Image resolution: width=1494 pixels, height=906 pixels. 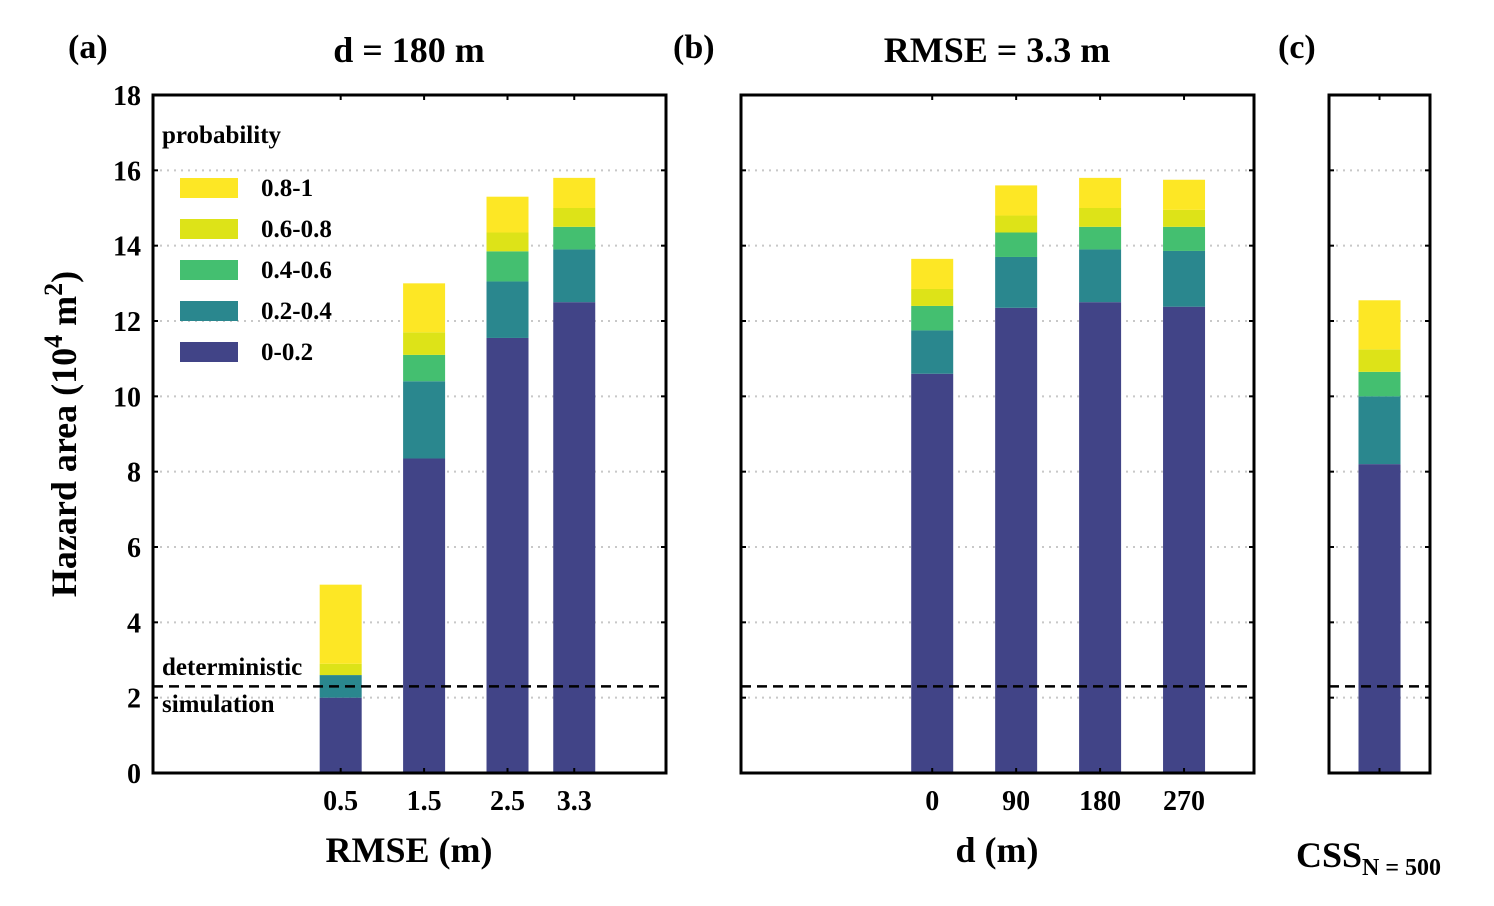 I want to click on x-tick-labels-a: 0.5 1.5 2.5 3.3, so click(x=457, y=801).